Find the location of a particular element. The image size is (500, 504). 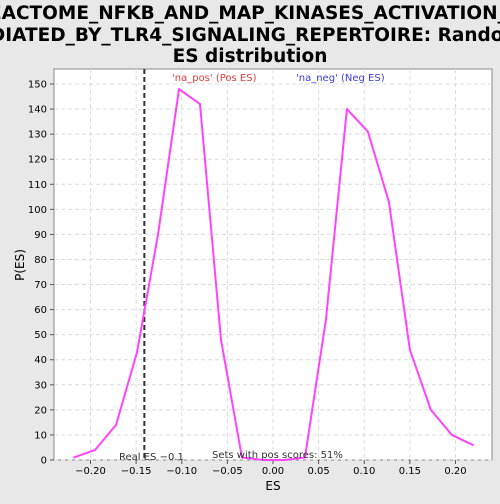

y-tick-label-1: 10 is located at coordinates (40, 435).